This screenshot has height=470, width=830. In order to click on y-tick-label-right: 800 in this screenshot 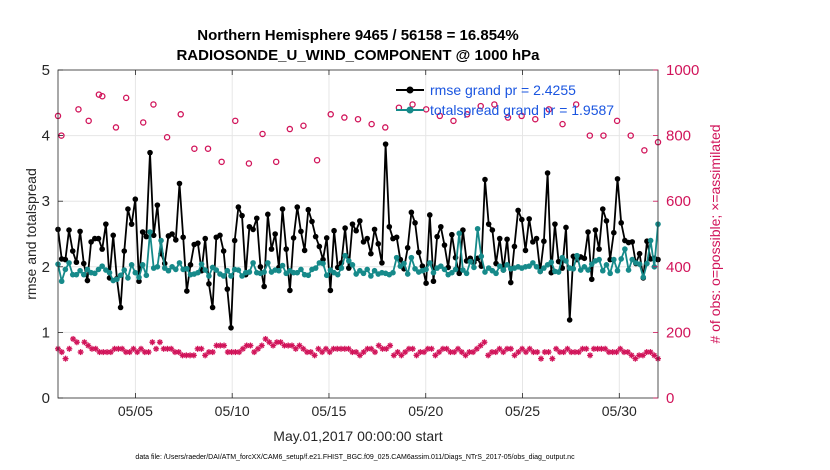, I will do `click(678, 136)`.